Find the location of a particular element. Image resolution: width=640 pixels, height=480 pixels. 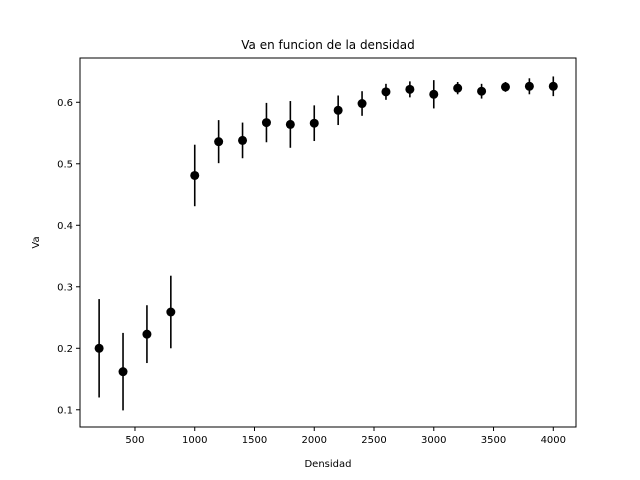

x-tick-label: 2500 is located at coordinates (373, 440).